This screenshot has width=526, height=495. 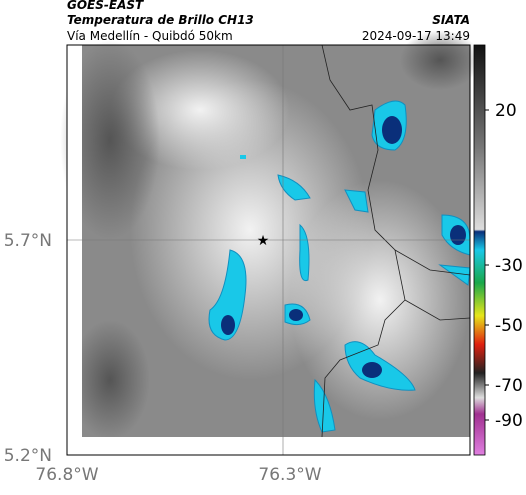 I want to click on colorbar-tick-label: 20, so click(x=506, y=111).